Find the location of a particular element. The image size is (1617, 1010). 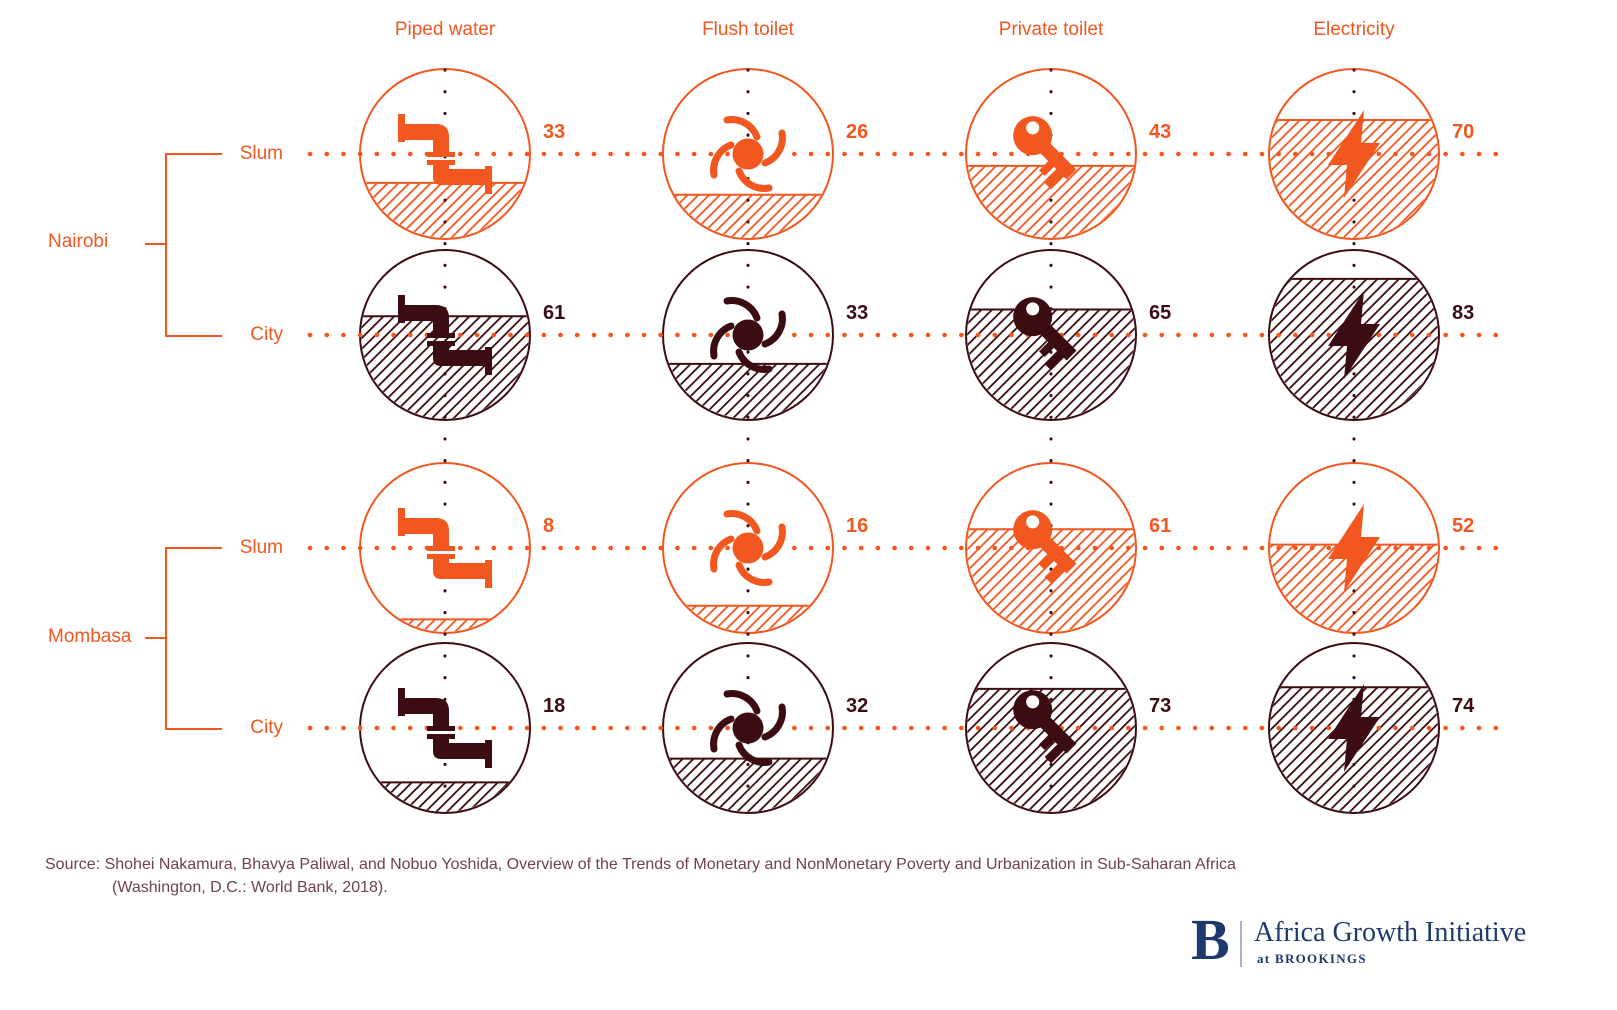

column-header-piped-water: Piped water is located at coordinates (445, 29).